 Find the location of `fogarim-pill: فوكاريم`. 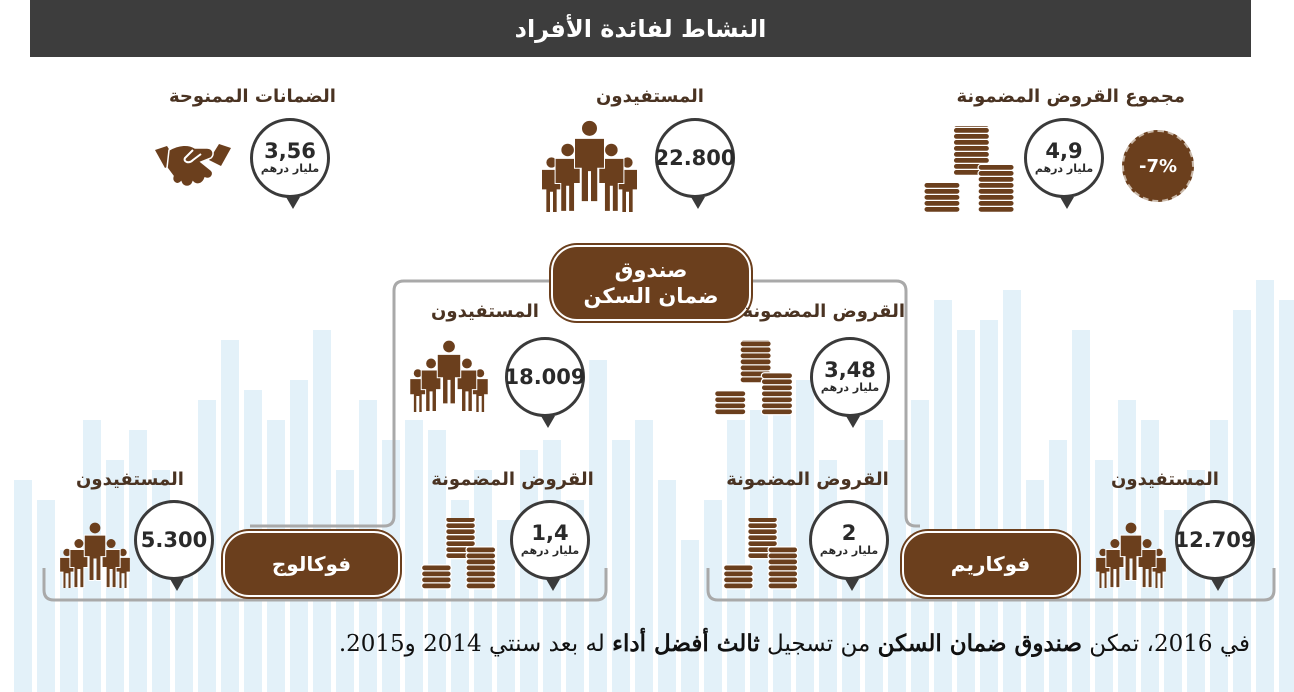

fogarim-pill: فوكاريم is located at coordinates (990, 564).